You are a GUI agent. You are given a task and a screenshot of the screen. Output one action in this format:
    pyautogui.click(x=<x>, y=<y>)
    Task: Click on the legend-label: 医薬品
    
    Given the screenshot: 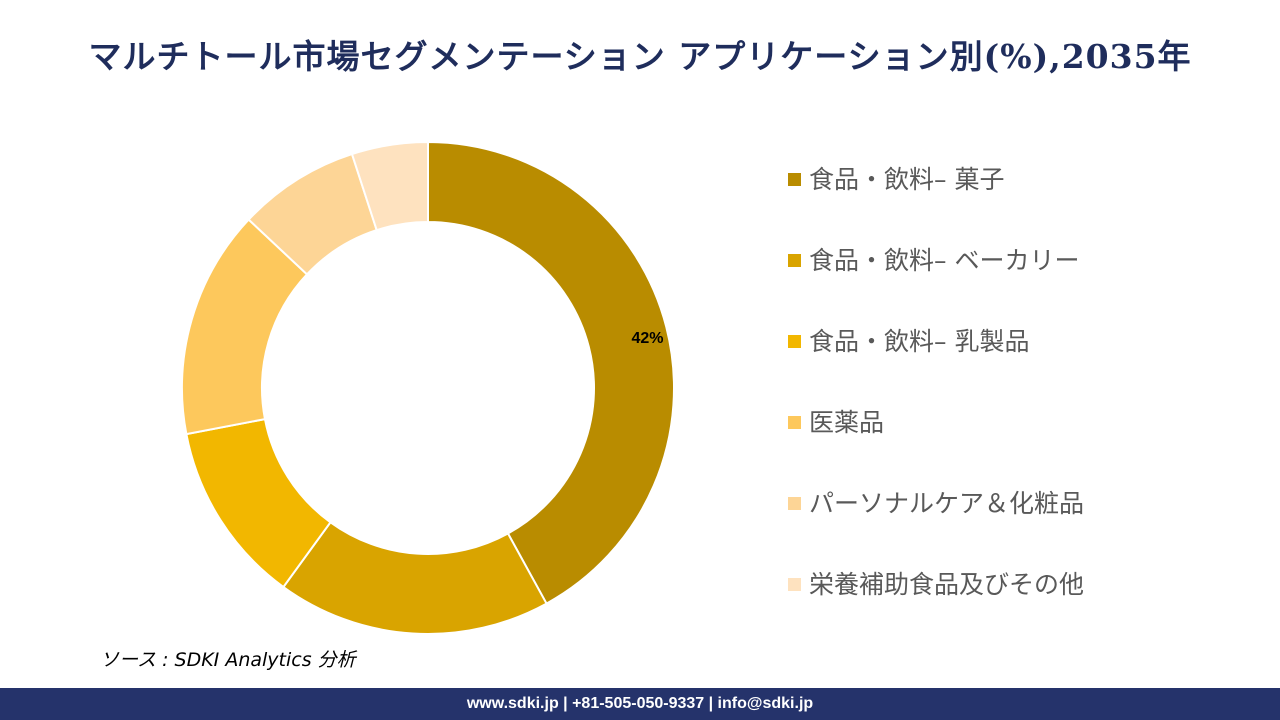 What is the action you would take?
    pyautogui.click(x=847, y=422)
    